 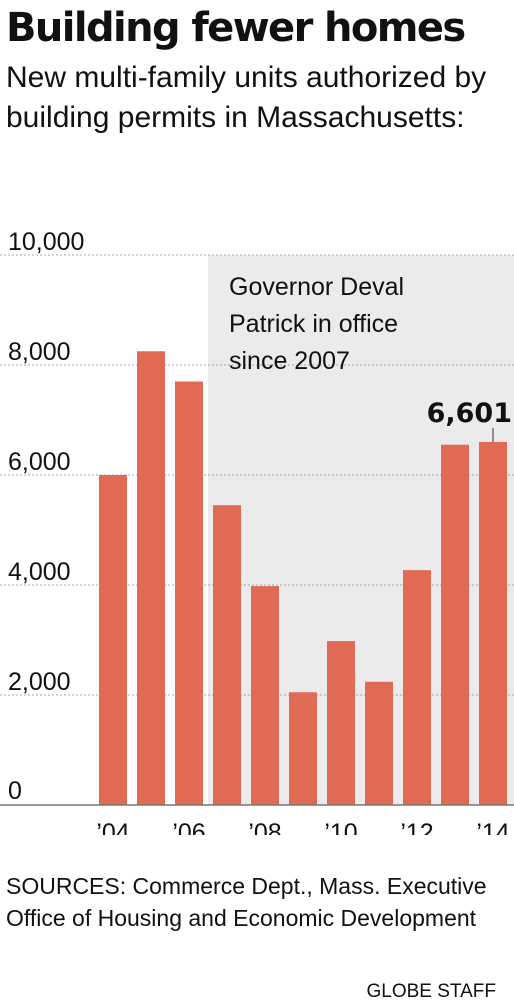 What do you see at coordinates (264, 827) in the screenshot?
I see `x-tick-label-2008: ’08` at bounding box center [264, 827].